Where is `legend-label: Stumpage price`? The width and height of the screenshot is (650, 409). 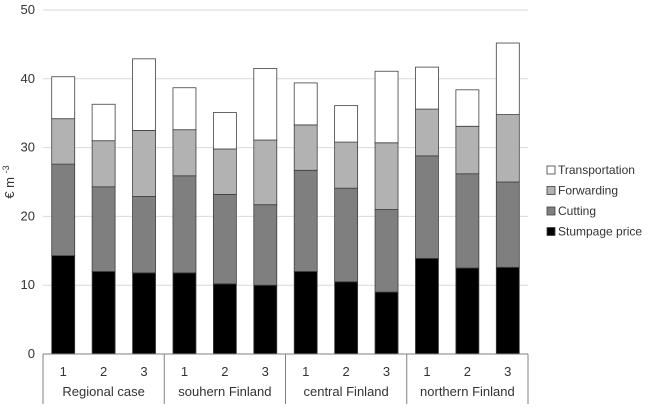 legend-label: Stumpage price is located at coordinates (600, 232).